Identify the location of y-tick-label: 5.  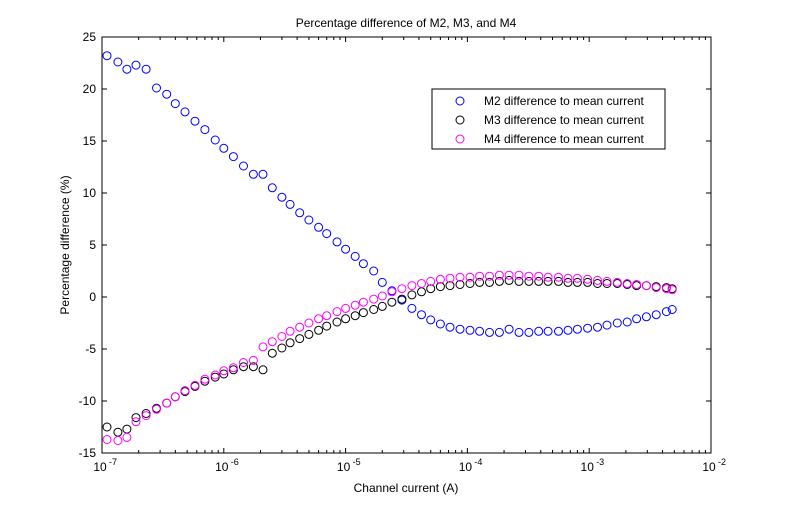
(92, 245).